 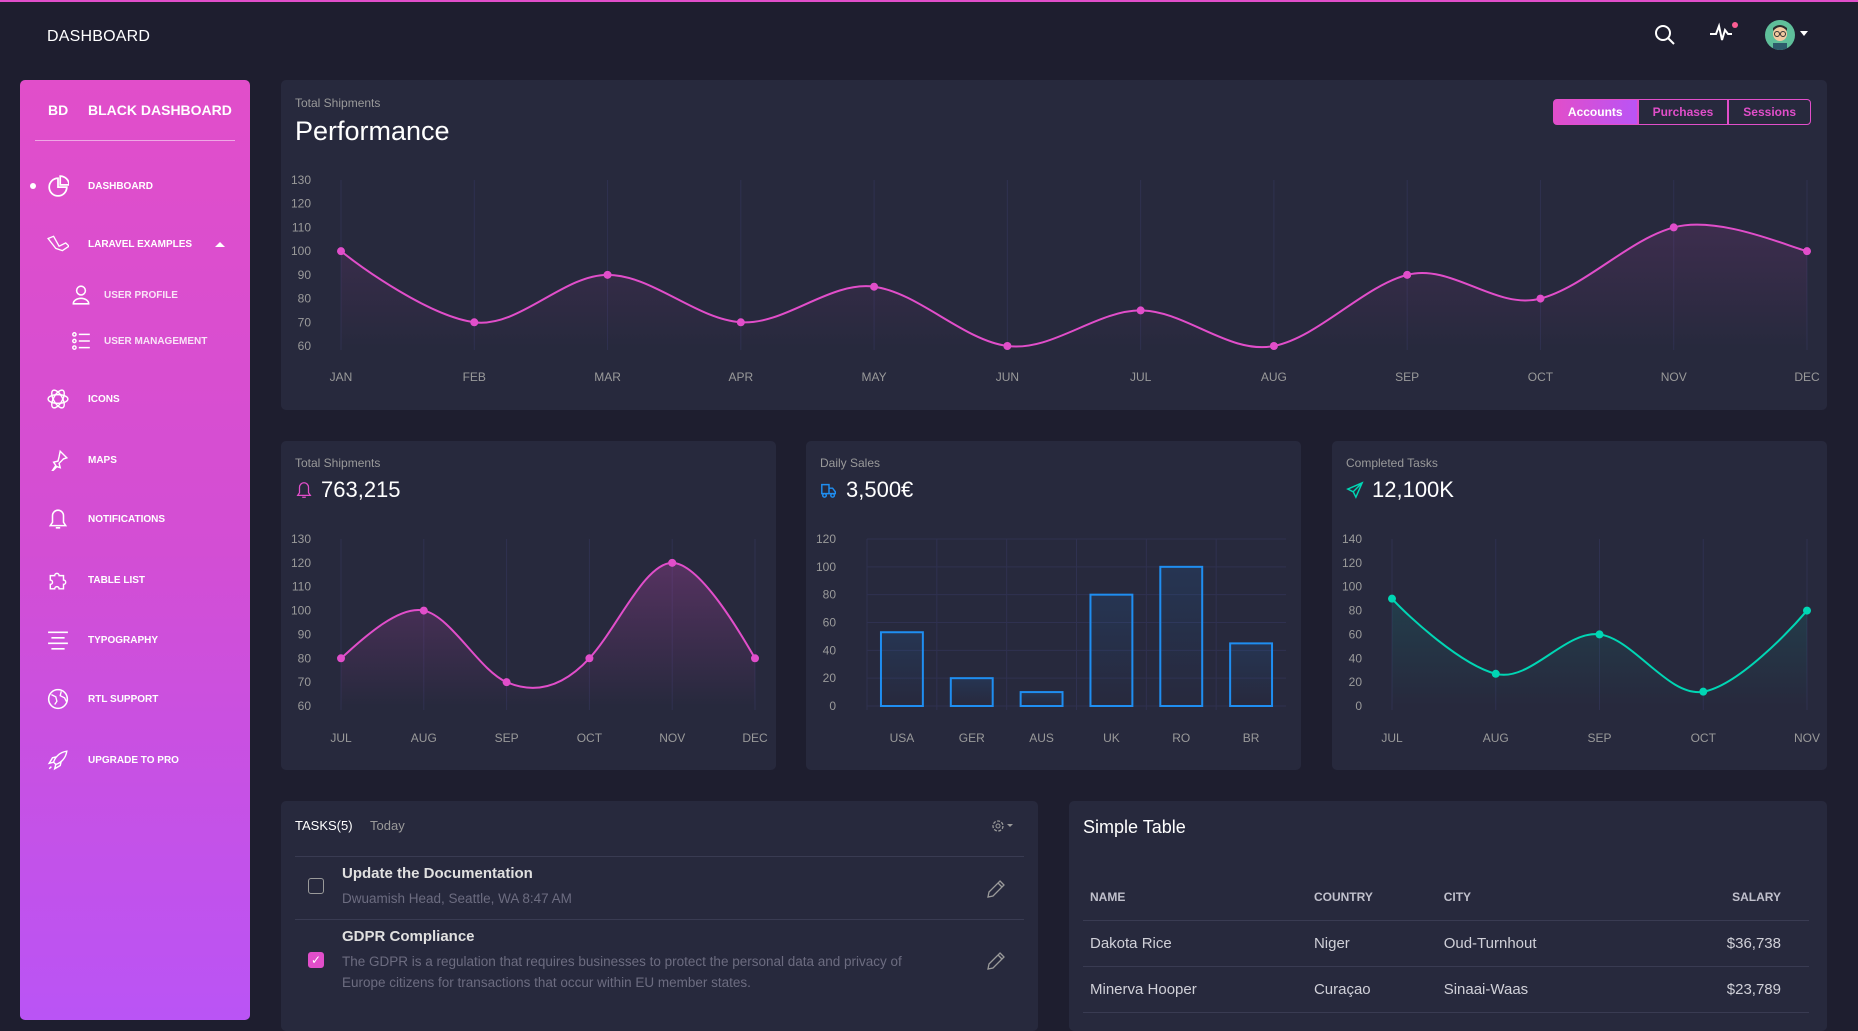 I want to click on series-line, so click(x=1074, y=286).